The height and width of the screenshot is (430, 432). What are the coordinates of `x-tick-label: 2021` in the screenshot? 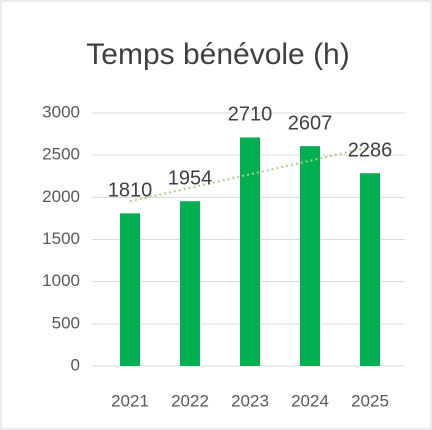 It's located at (130, 400).